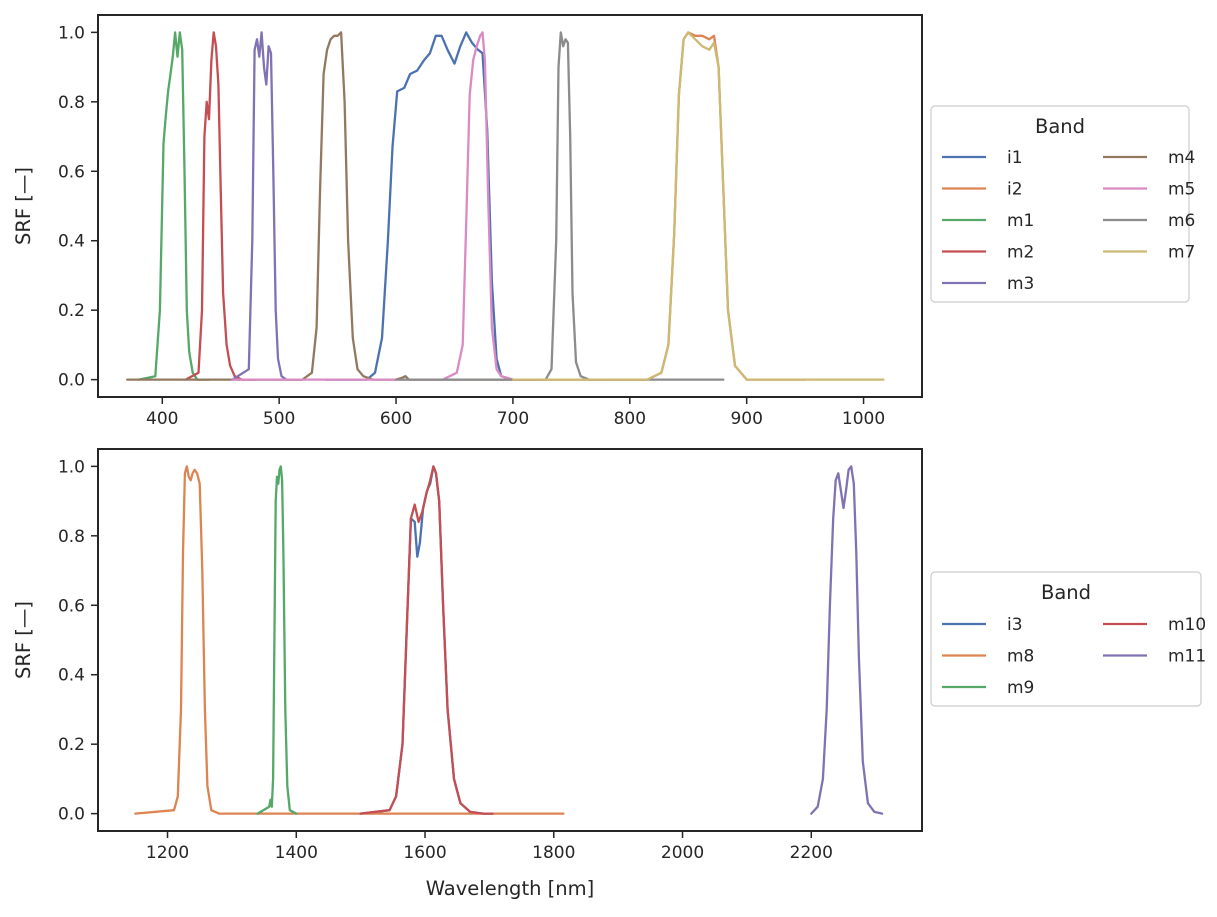 This screenshot has width=1217, height=917. Describe the element at coordinates (1187, 657) in the screenshot. I see `legend-label-m11: m11` at that location.